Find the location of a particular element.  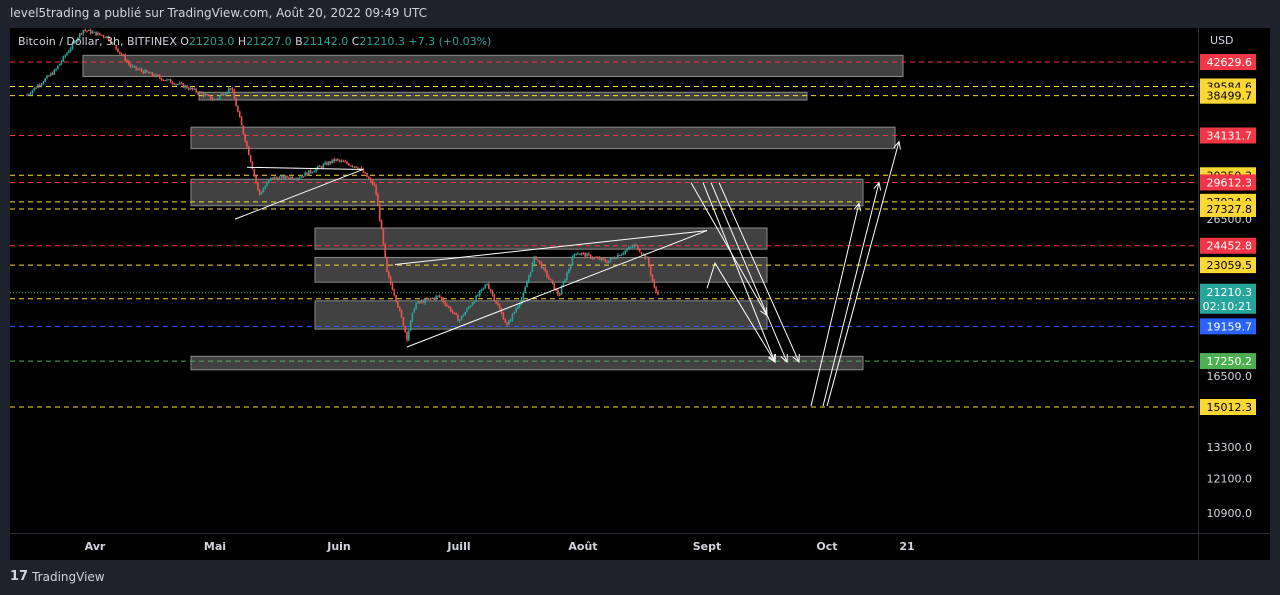

projection-arrow is located at coordinates (851, 294).